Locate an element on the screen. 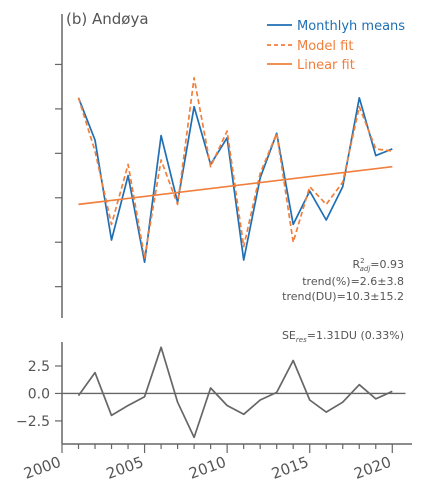 The height and width of the screenshot is (499, 422). bottom-x-tick-label: 2010 is located at coordinates (207, 468).